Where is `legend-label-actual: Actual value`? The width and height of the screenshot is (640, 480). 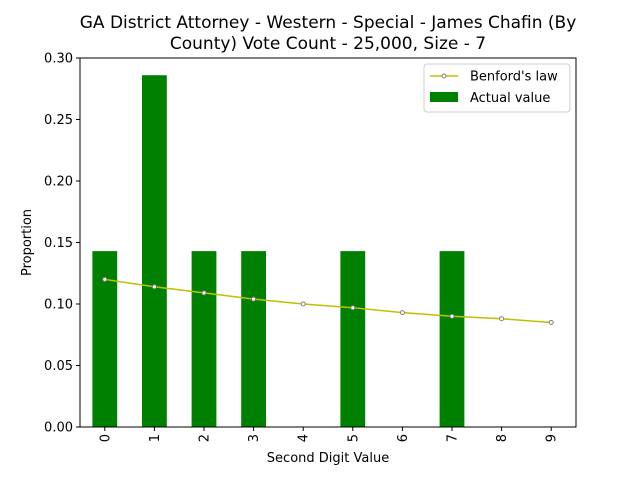
legend-label-actual: Actual value is located at coordinates (510, 98).